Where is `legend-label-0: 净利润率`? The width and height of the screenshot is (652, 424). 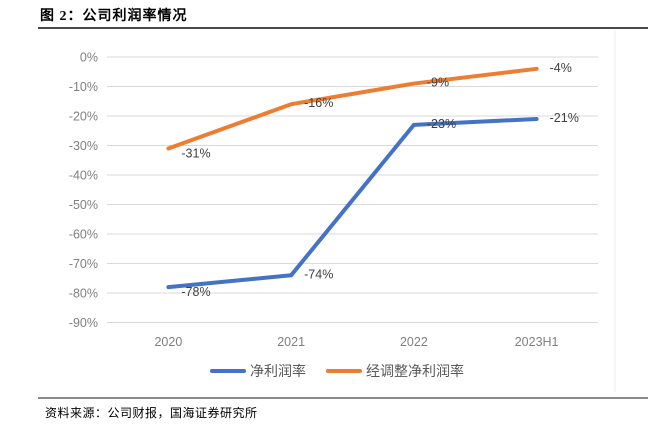 legend-label-0: 净利润率 is located at coordinates (278, 371).